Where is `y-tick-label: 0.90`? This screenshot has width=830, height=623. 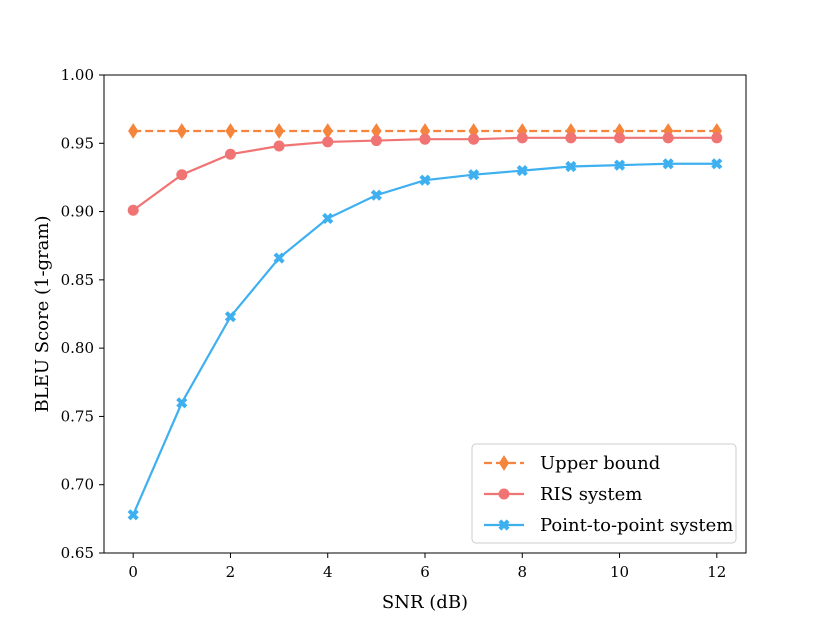 y-tick-label: 0.90 is located at coordinates (77, 212).